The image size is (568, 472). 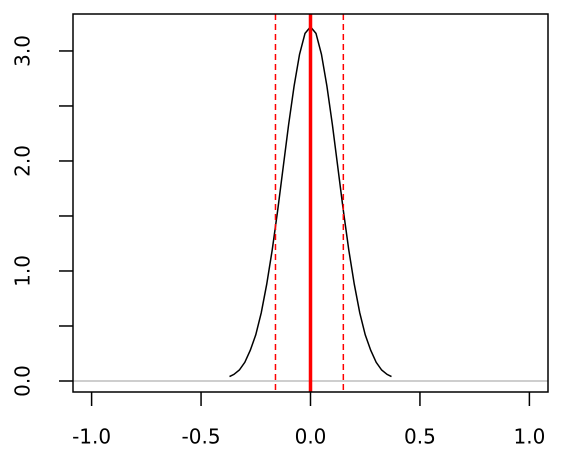 What do you see at coordinates (23, 51) in the screenshot?
I see `y-tick-label: 3.0` at bounding box center [23, 51].